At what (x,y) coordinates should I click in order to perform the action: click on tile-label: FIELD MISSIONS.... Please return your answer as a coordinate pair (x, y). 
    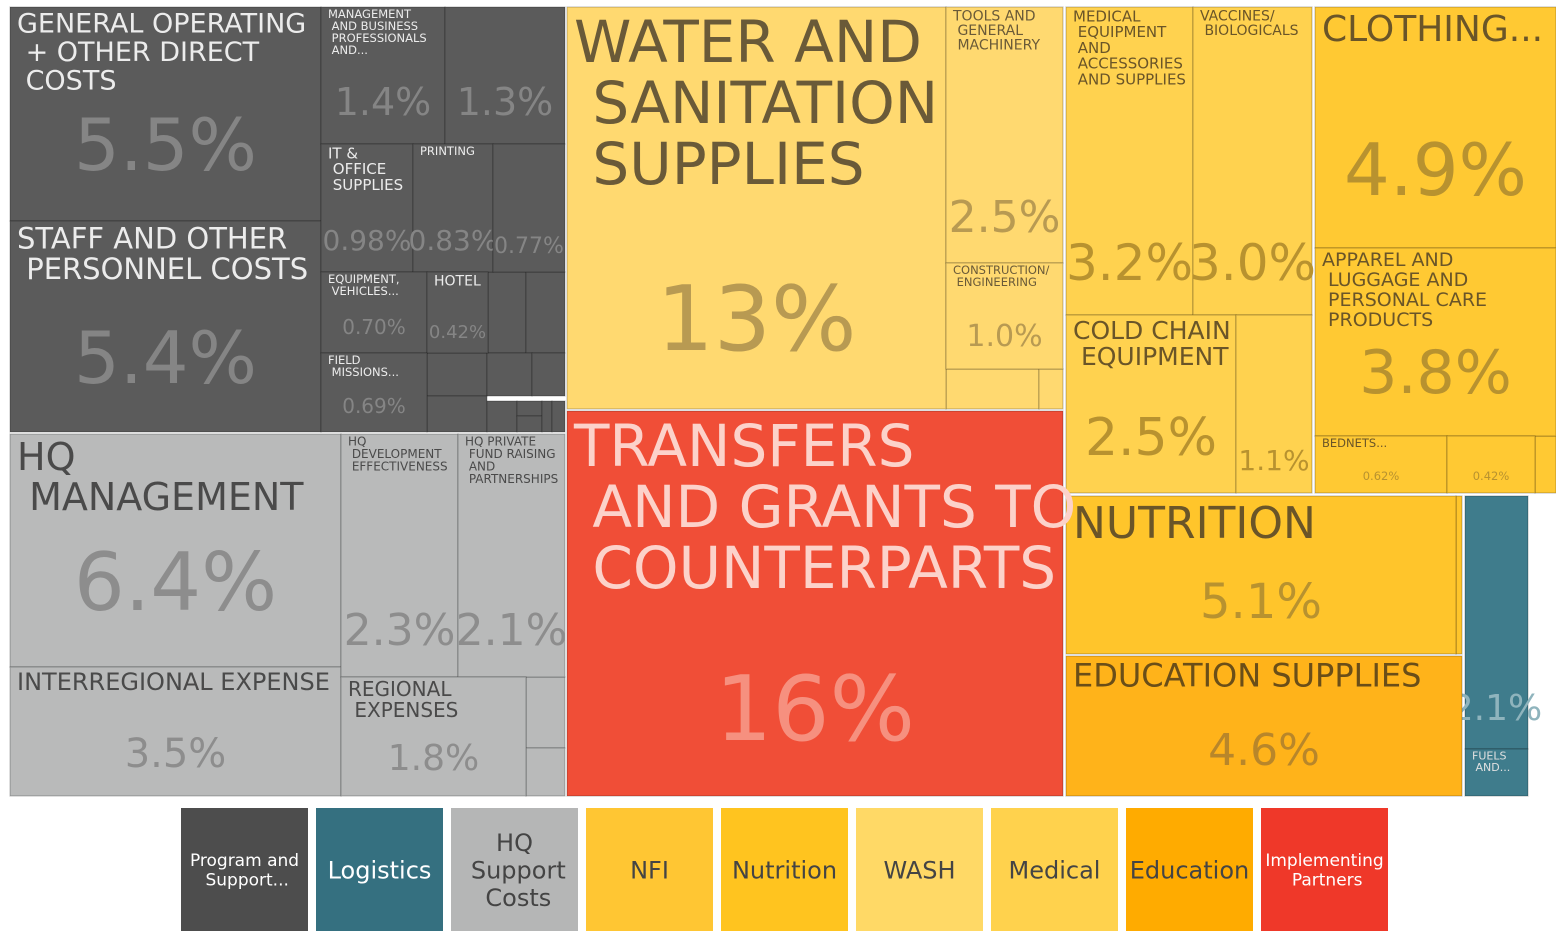
    Looking at the image, I should click on (363, 366).